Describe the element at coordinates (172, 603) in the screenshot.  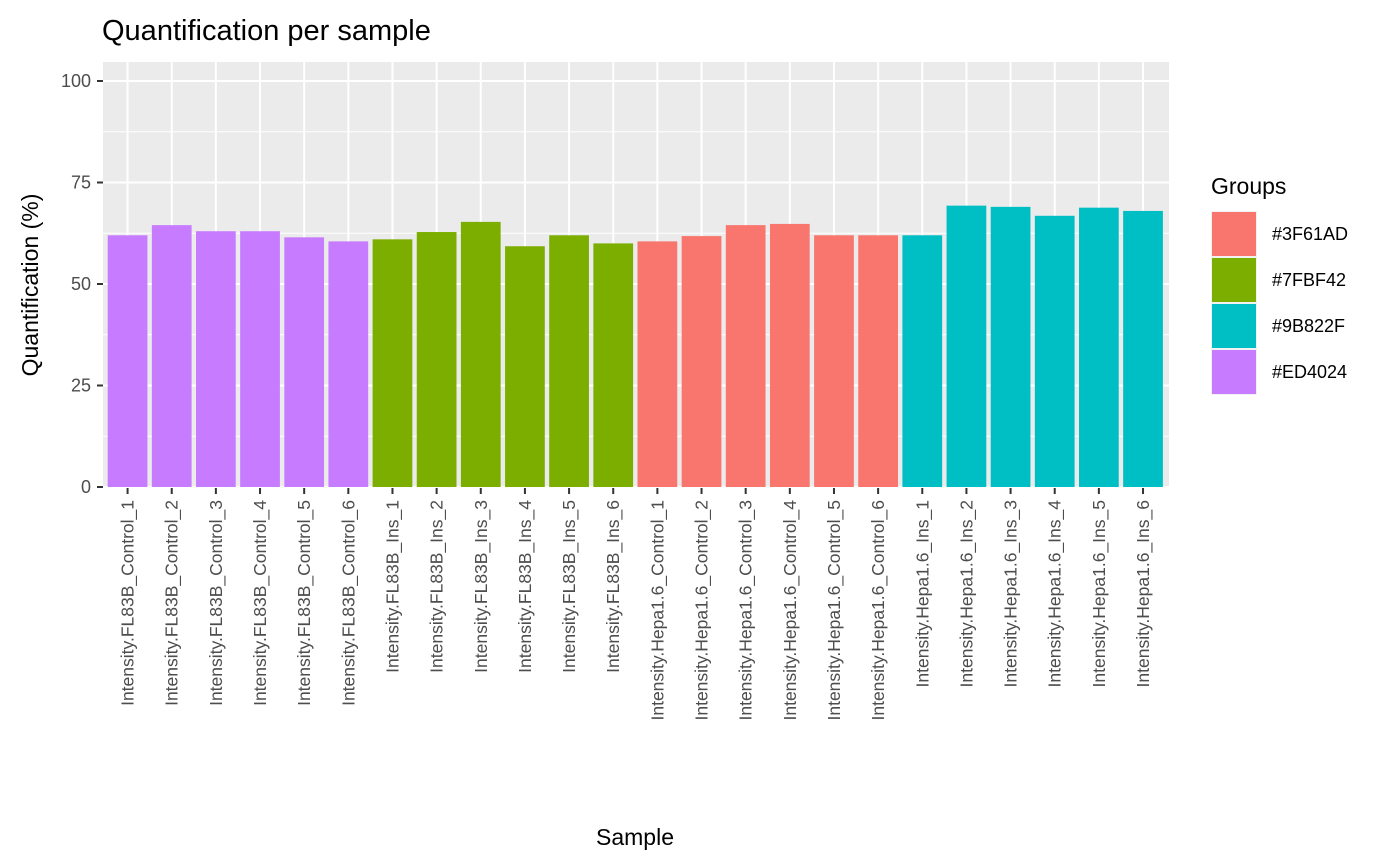
I see `x-tick-label: Intensity.FL83B_Control_2` at that location.